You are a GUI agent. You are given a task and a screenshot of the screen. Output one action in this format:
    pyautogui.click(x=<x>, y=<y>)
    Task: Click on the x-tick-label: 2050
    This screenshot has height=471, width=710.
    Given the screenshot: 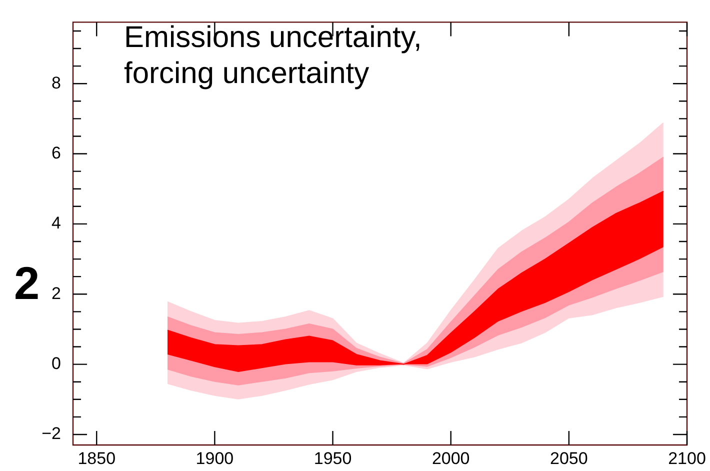 What is the action you would take?
    pyautogui.click(x=569, y=458)
    